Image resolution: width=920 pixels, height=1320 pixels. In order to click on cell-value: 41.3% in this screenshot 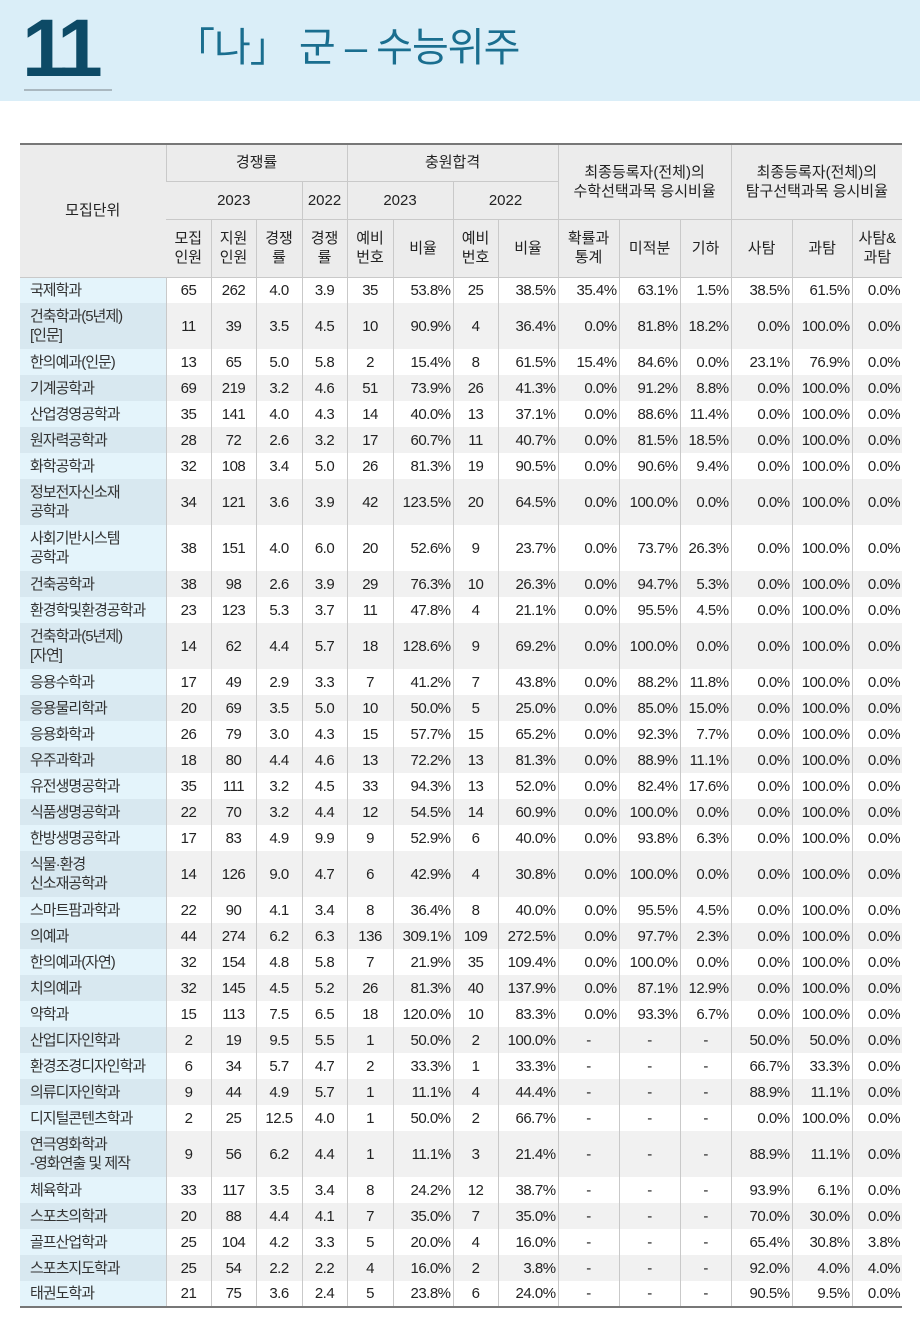, I will do `click(528, 388)`.